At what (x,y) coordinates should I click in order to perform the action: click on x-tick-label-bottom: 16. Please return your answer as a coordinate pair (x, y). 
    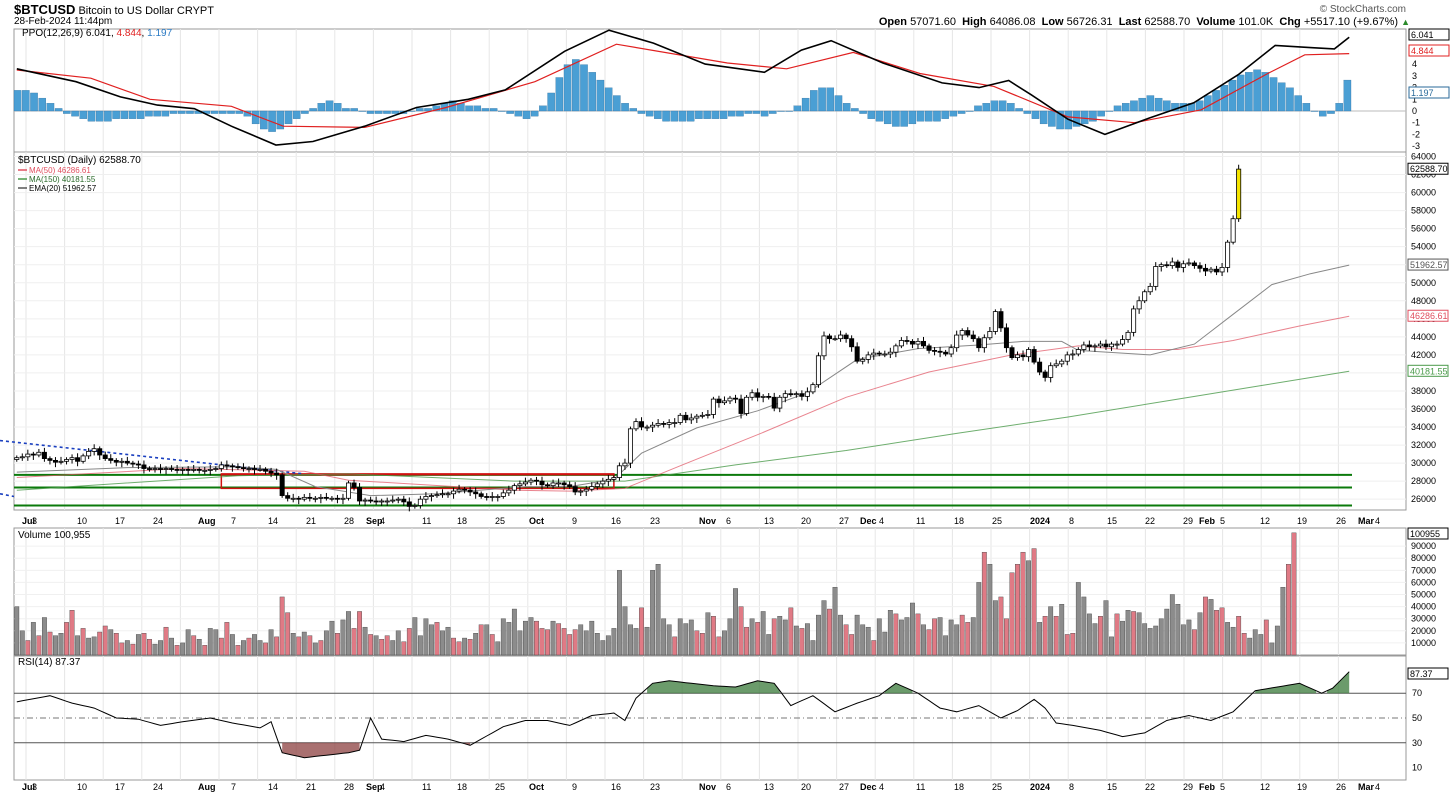
    Looking at the image, I should click on (616, 787).